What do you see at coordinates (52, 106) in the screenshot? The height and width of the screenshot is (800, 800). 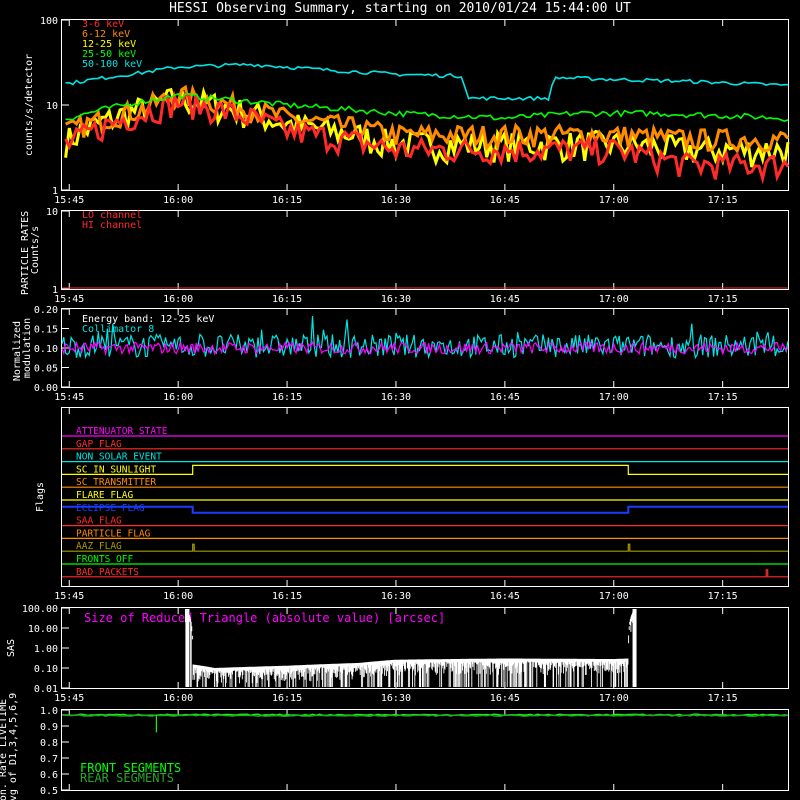 I see `y-tick-label-count-rates-1: 10` at bounding box center [52, 106].